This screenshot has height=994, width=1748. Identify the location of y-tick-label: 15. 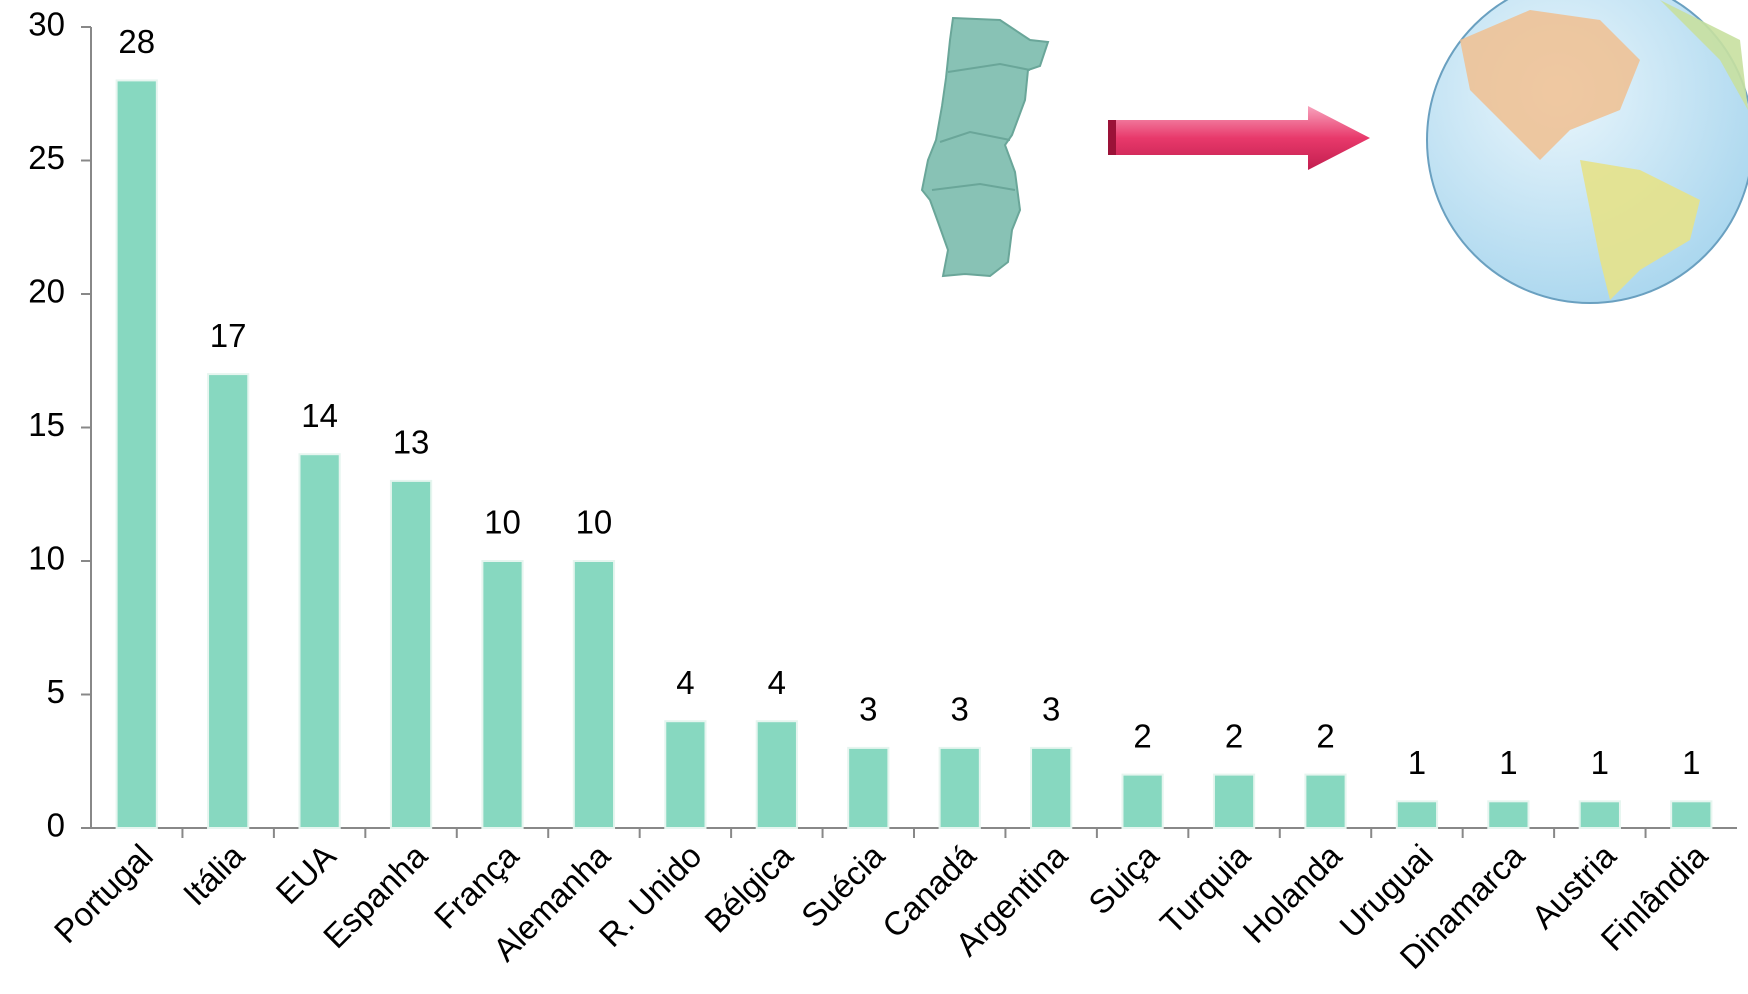
(46, 424).